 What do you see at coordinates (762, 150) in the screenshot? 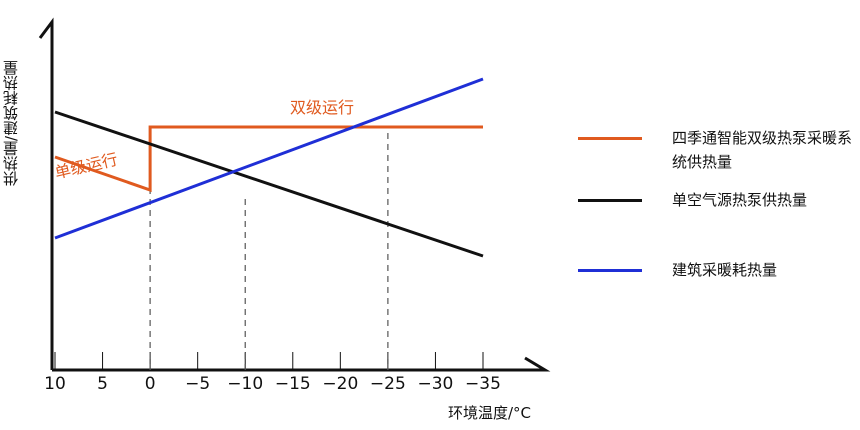
I see `legend-label: 四季通智能双级热泵采暖系统供热量` at bounding box center [762, 150].